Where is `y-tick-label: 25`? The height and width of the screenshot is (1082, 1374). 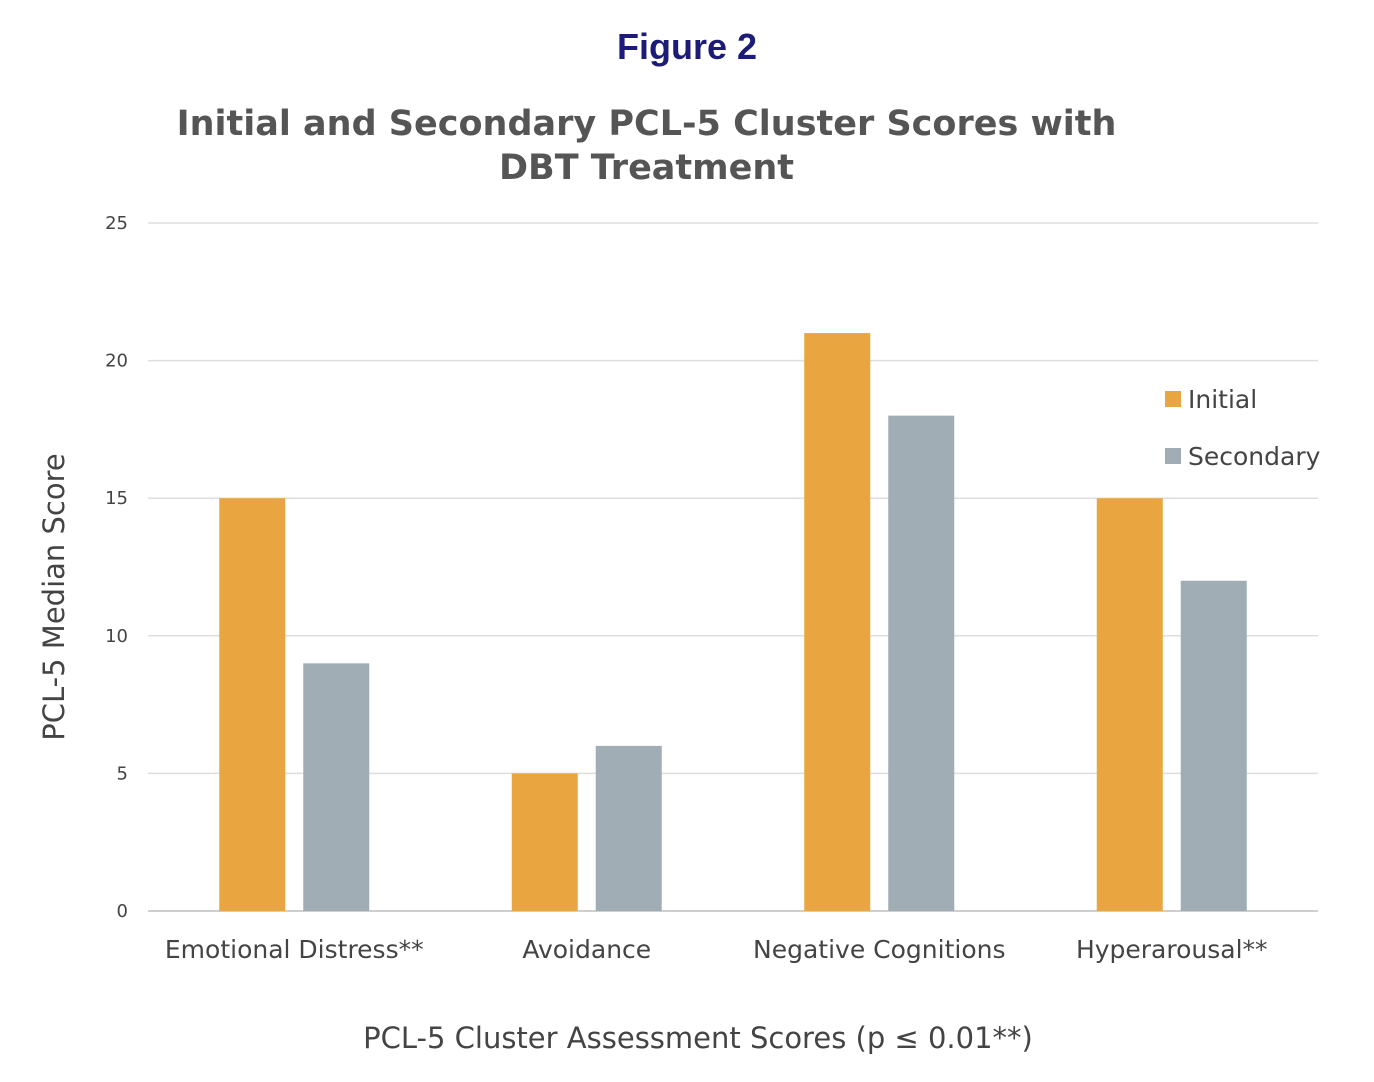 y-tick-label: 25 is located at coordinates (116, 223).